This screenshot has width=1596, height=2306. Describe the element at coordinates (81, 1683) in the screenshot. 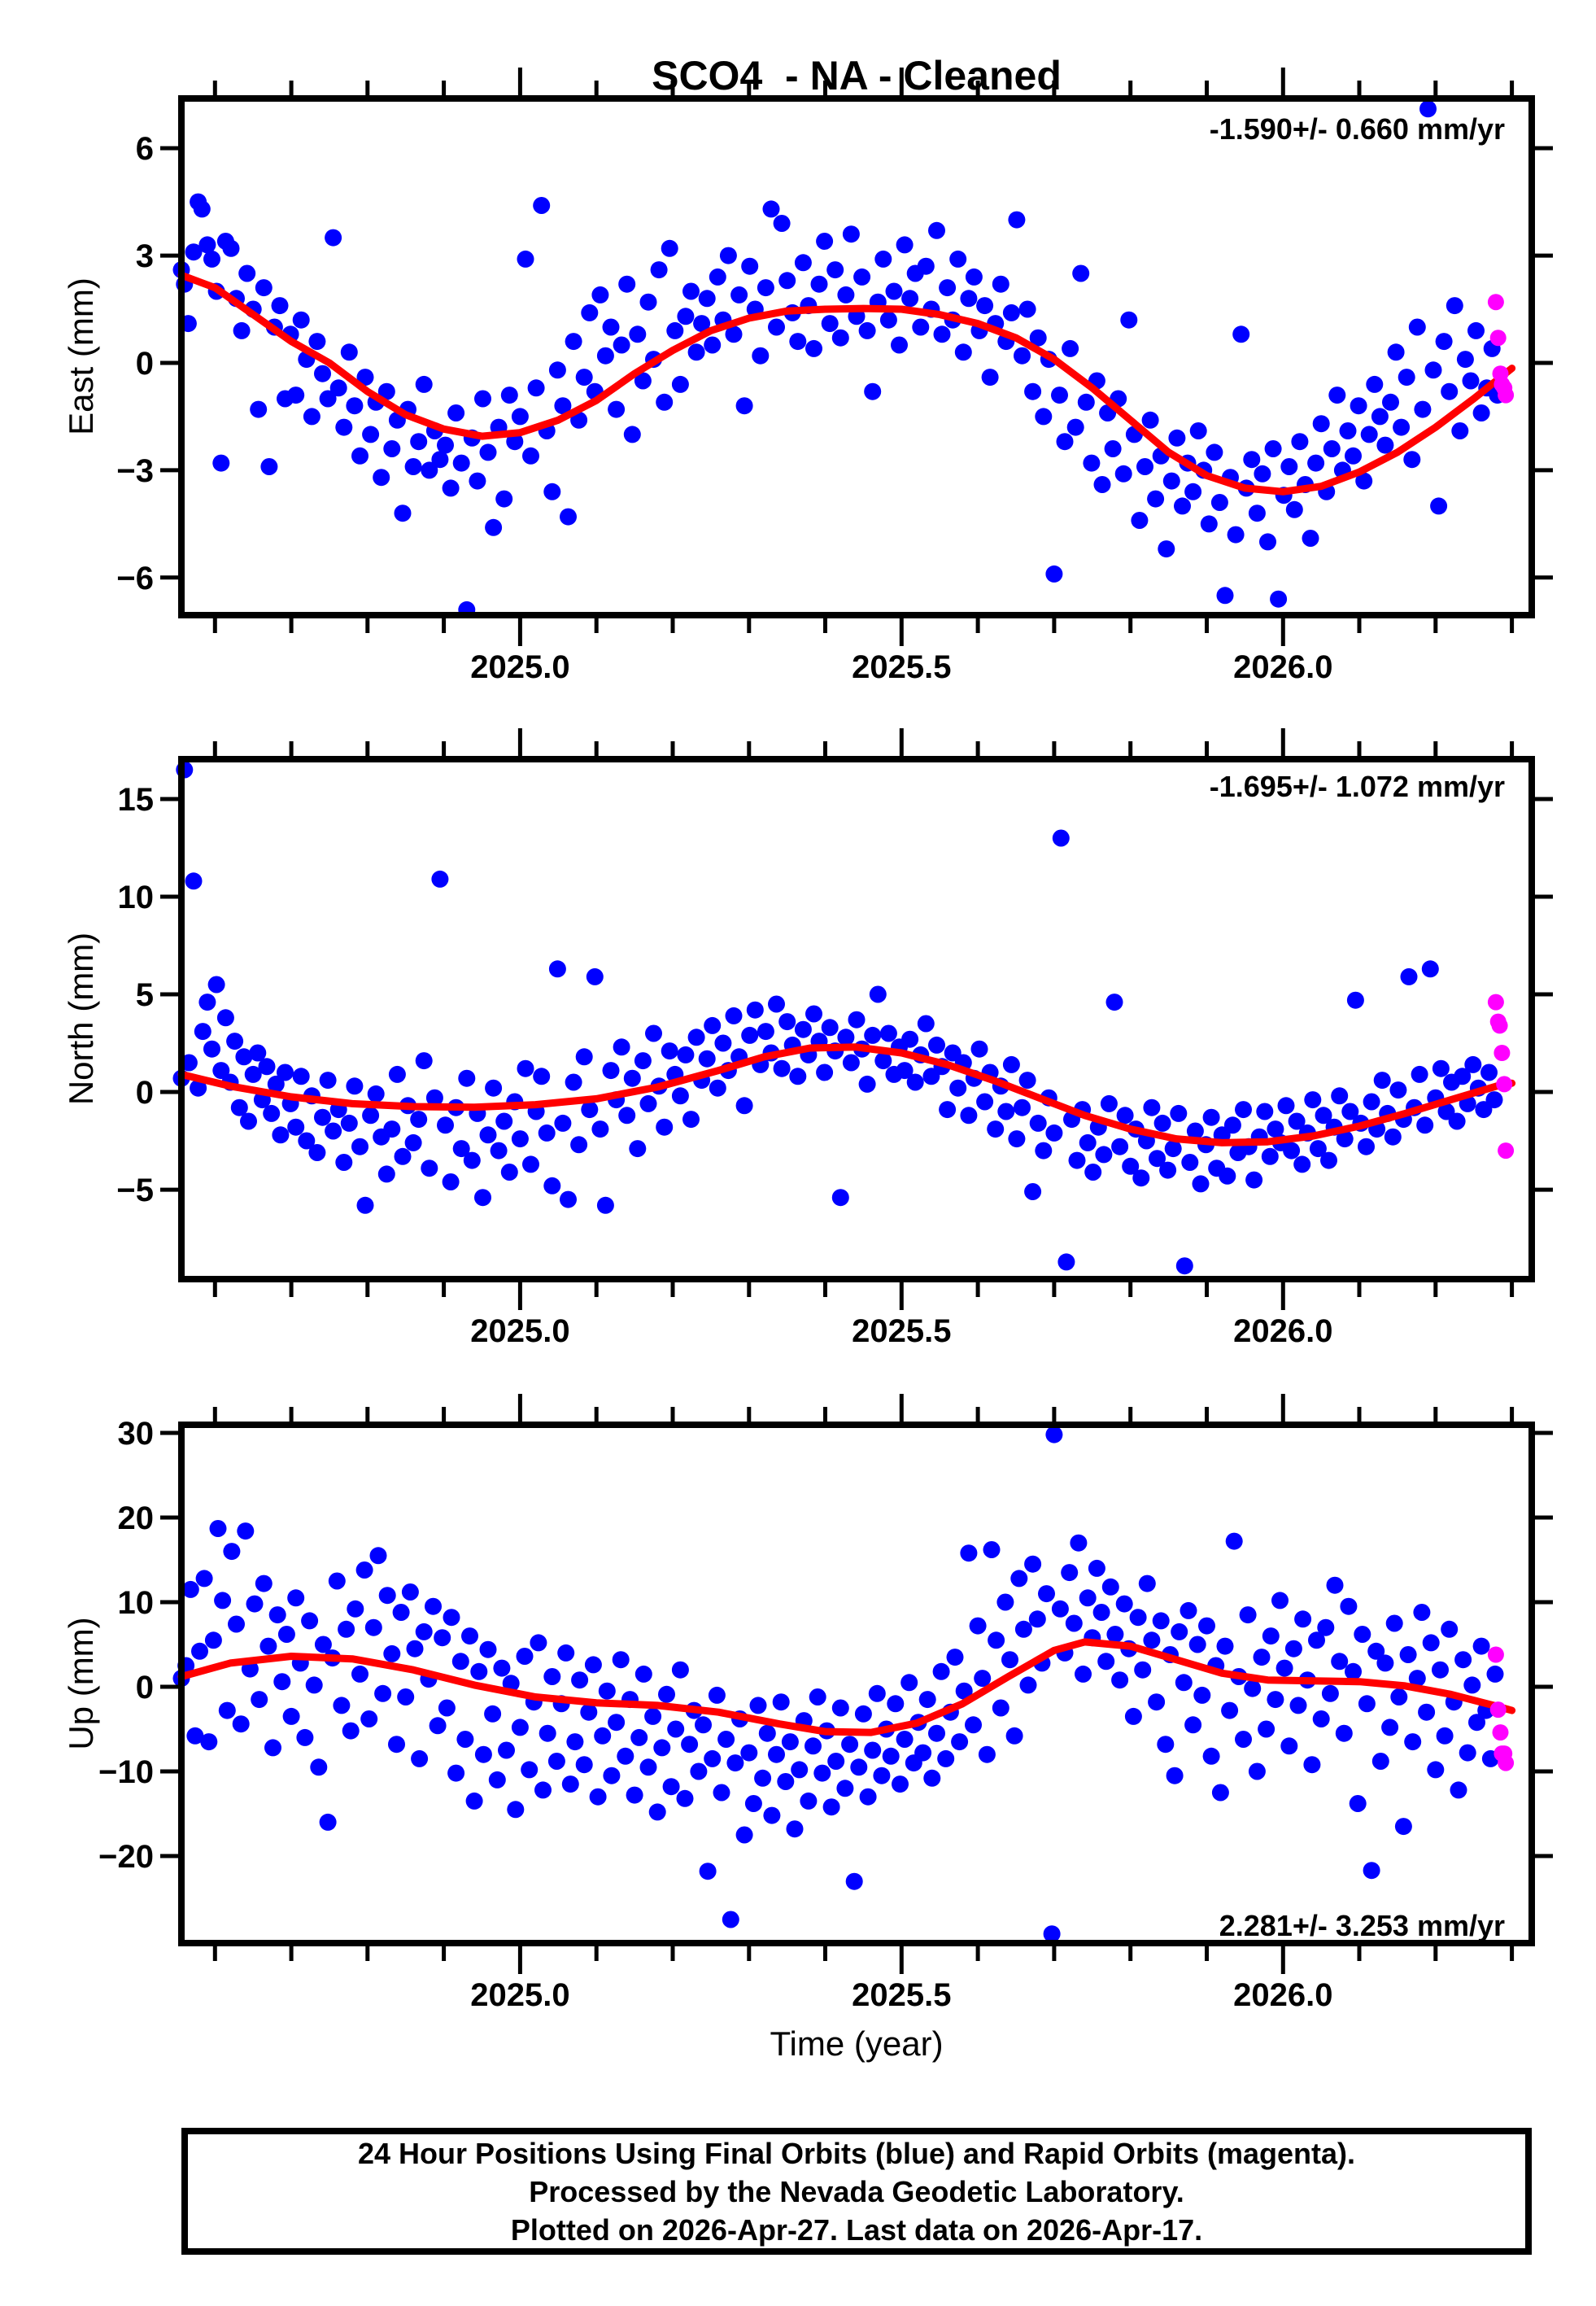

I see `up-axis-title: Up (mm)` at that location.